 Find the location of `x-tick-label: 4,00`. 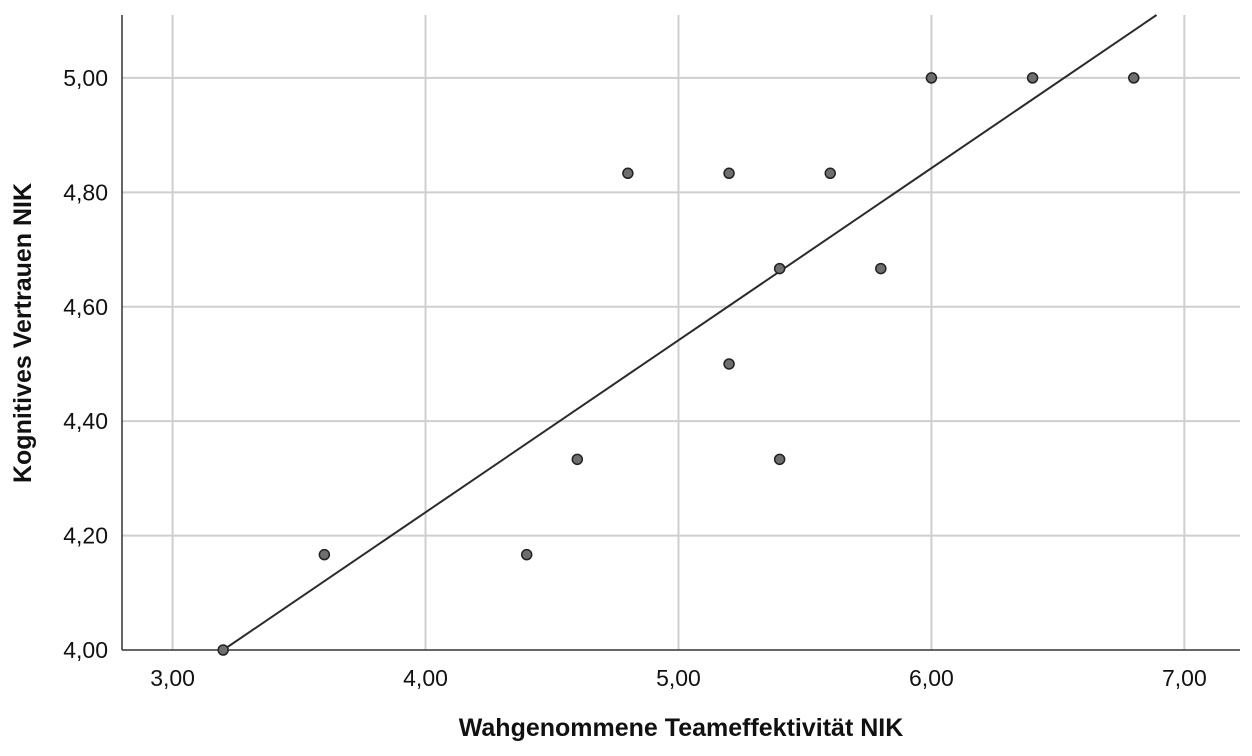

x-tick-label: 4,00 is located at coordinates (425, 678).